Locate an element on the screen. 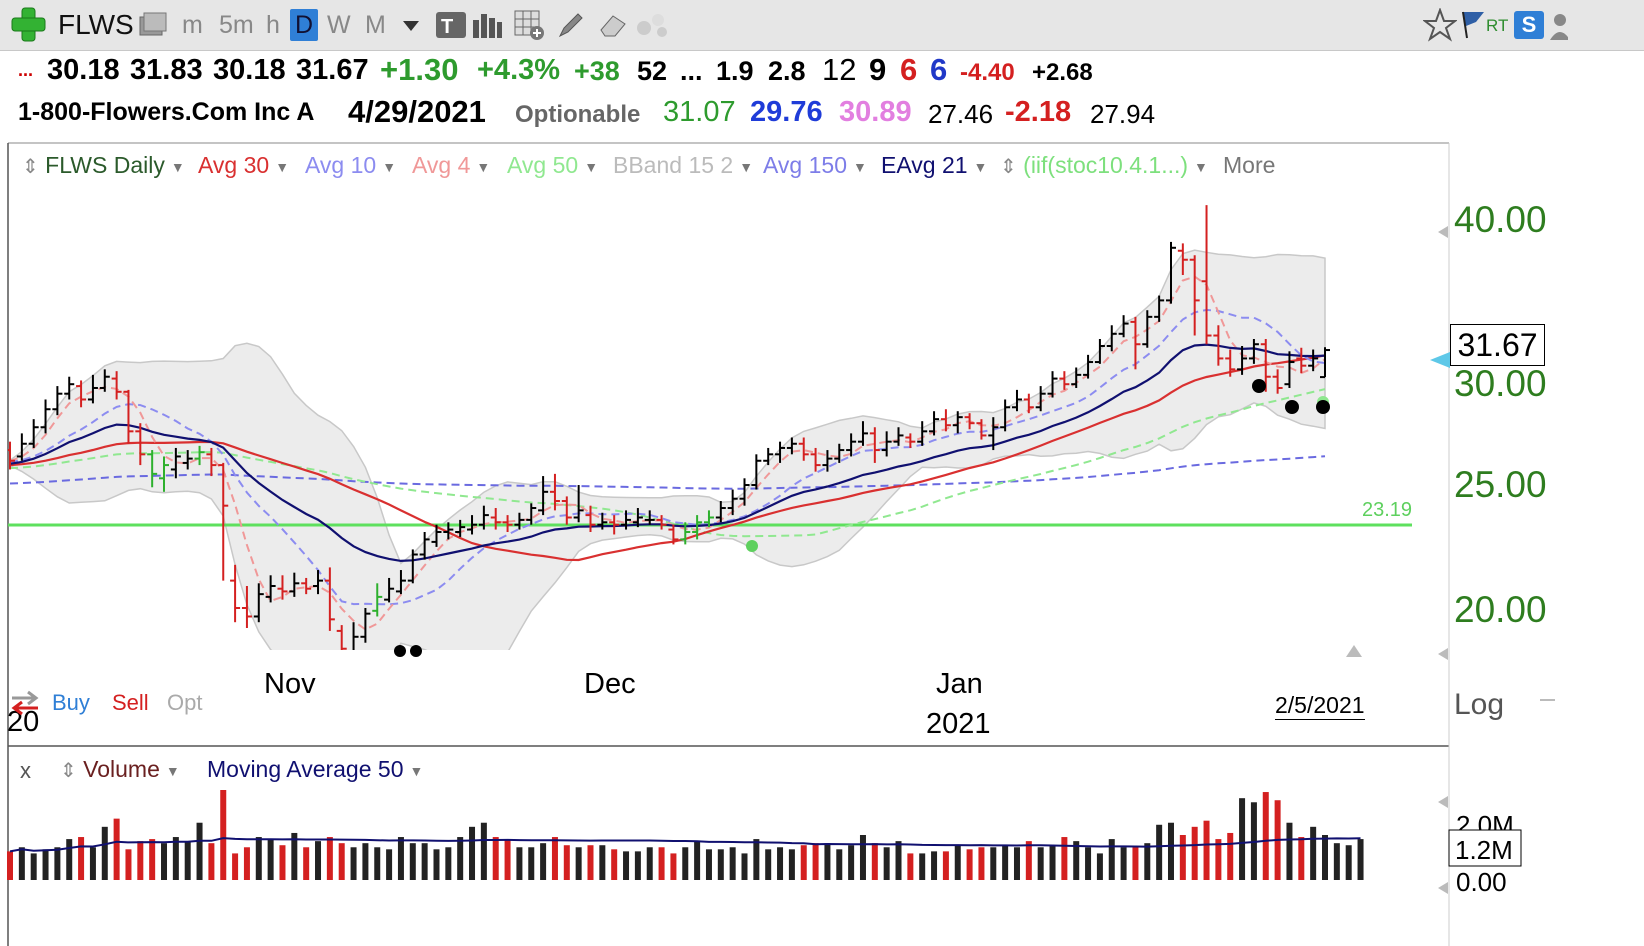 The height and width of the screenshot is (946, 1644). interval-m: m is located at coordinates (192, 25).